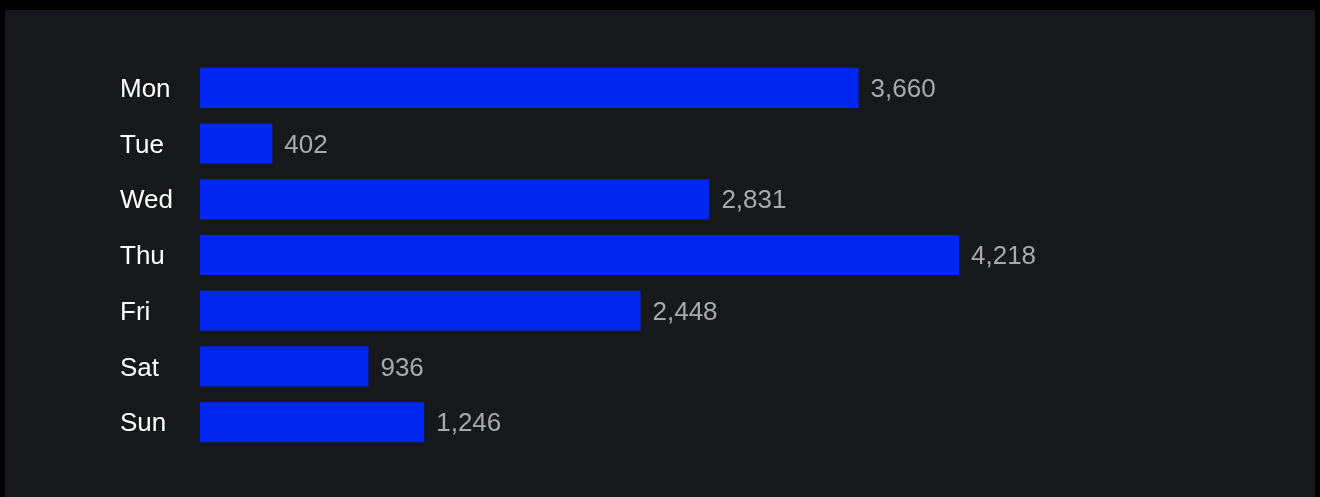  What do you see at coordinates (135, 310) in the screenshot?
I see `y-tick-label: Fri` at bounding box center [135, 310].